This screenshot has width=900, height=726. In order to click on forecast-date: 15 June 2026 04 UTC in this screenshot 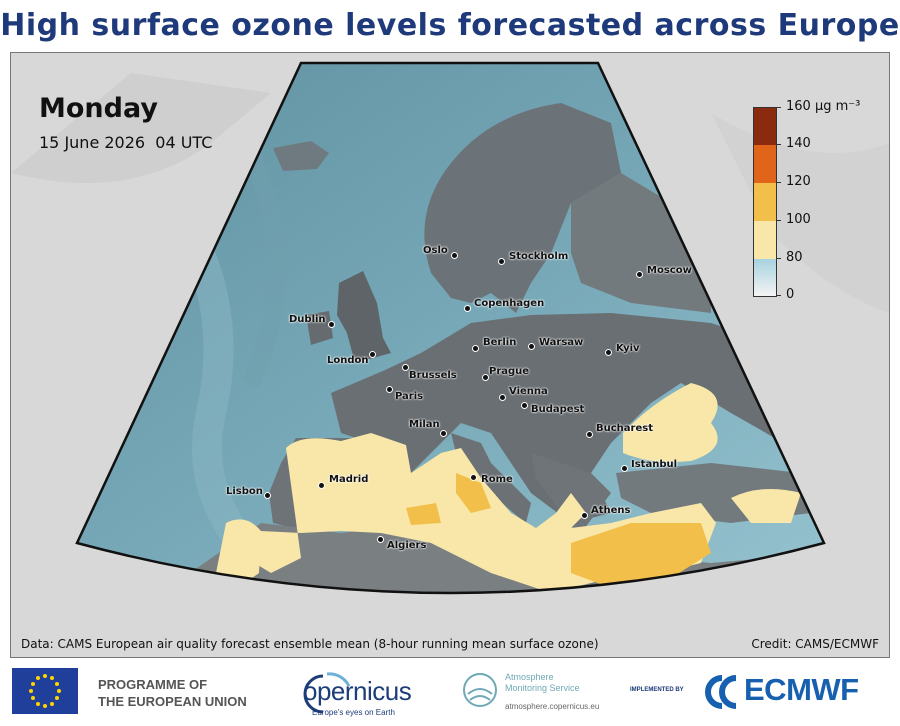, I will do `click(125, 142)`.